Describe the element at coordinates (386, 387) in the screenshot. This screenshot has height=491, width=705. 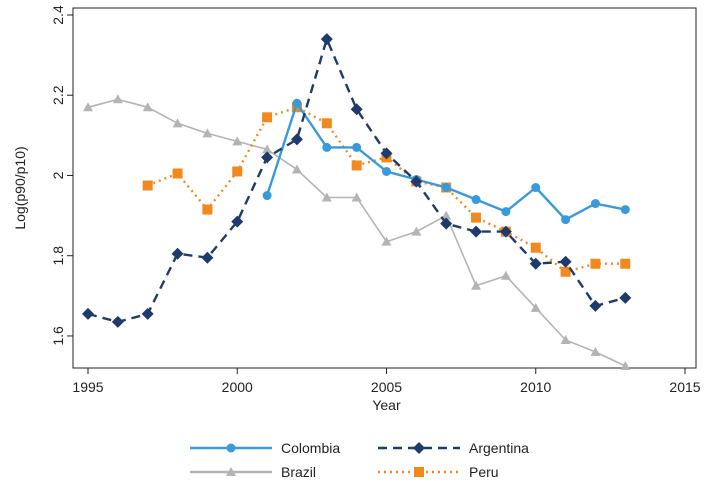
I see `x-tick-label: 2005` at that location.